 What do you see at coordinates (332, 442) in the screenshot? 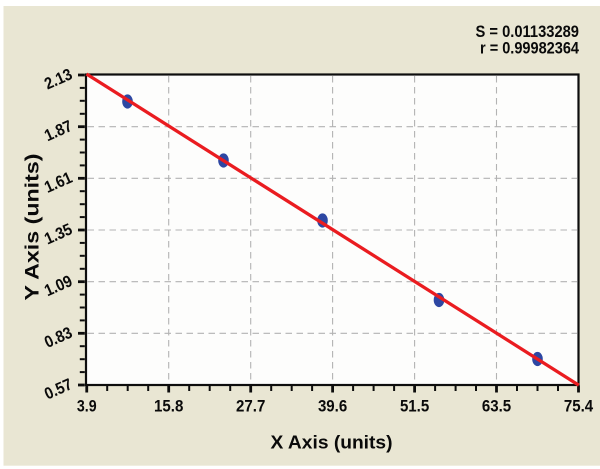
I see `svg-text: X Axis (units)` at bounding box center [332, 442].